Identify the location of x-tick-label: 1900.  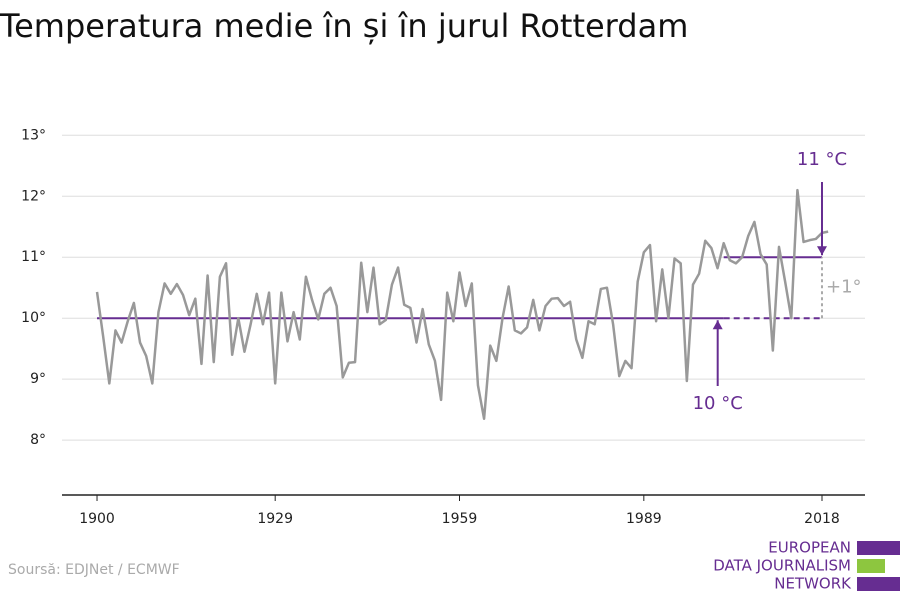
(97, 519).